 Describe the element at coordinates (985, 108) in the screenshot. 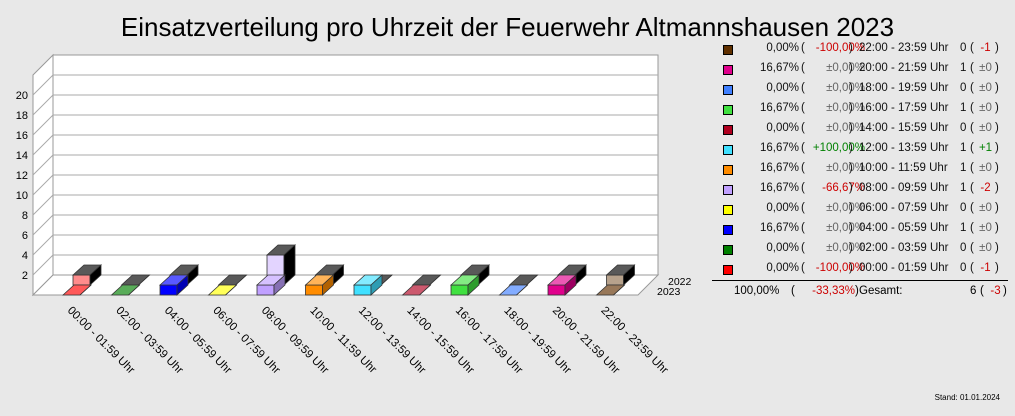

I see `legend-delta: ±0` at that location.